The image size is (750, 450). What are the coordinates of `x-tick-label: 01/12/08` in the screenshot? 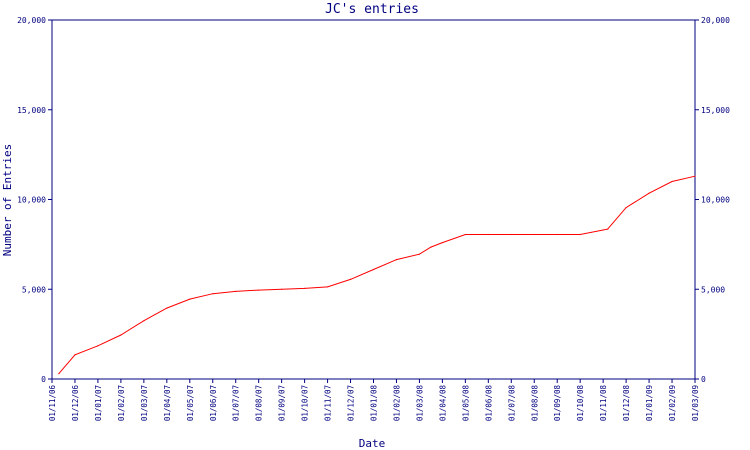 It's located at (626, 403).